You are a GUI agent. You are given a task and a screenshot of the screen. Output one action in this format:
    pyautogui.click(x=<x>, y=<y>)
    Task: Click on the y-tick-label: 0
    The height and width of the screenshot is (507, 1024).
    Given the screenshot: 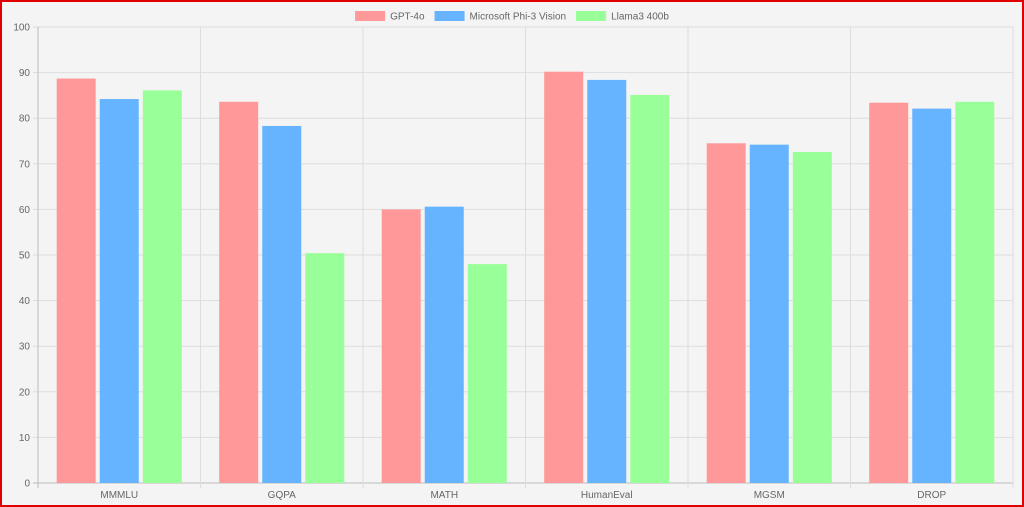 What is the action you would take?
    pyautogui.click(x=27, y=484)
    